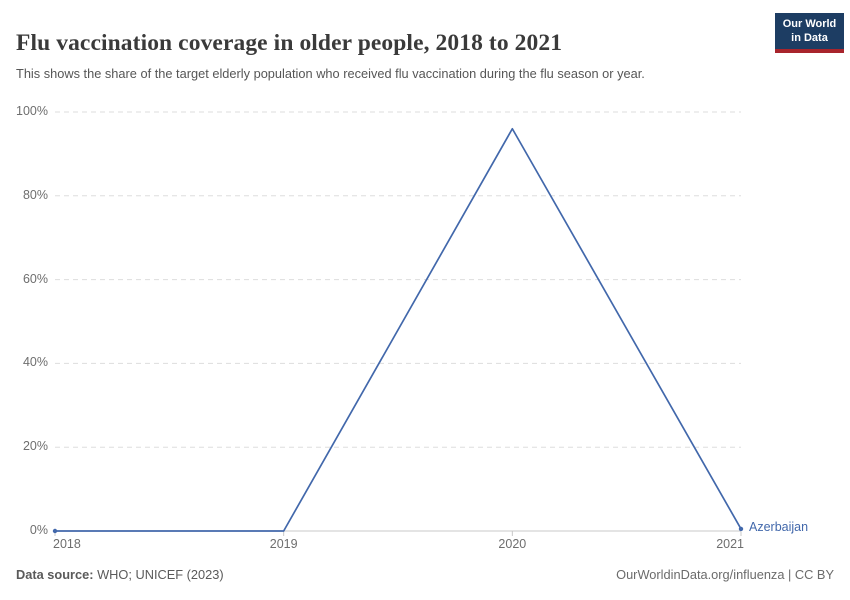 The width and height of the screenshot is (850, 600). I want to click on owid-logo-line2: in Data, so click(809, 38).